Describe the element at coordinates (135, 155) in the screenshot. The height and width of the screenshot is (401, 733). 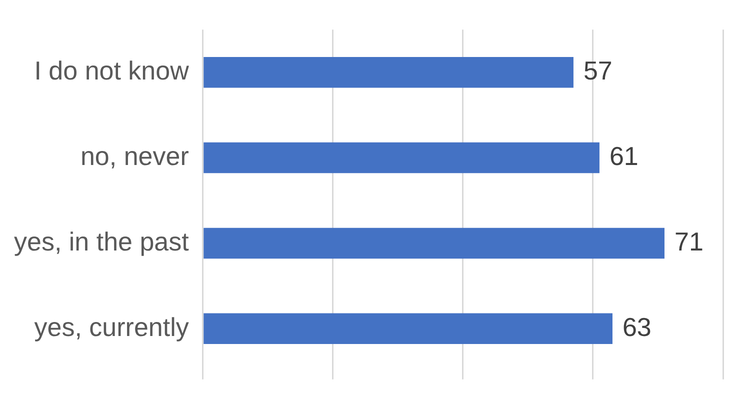
I see `y-tick-label: no, never` at that location.